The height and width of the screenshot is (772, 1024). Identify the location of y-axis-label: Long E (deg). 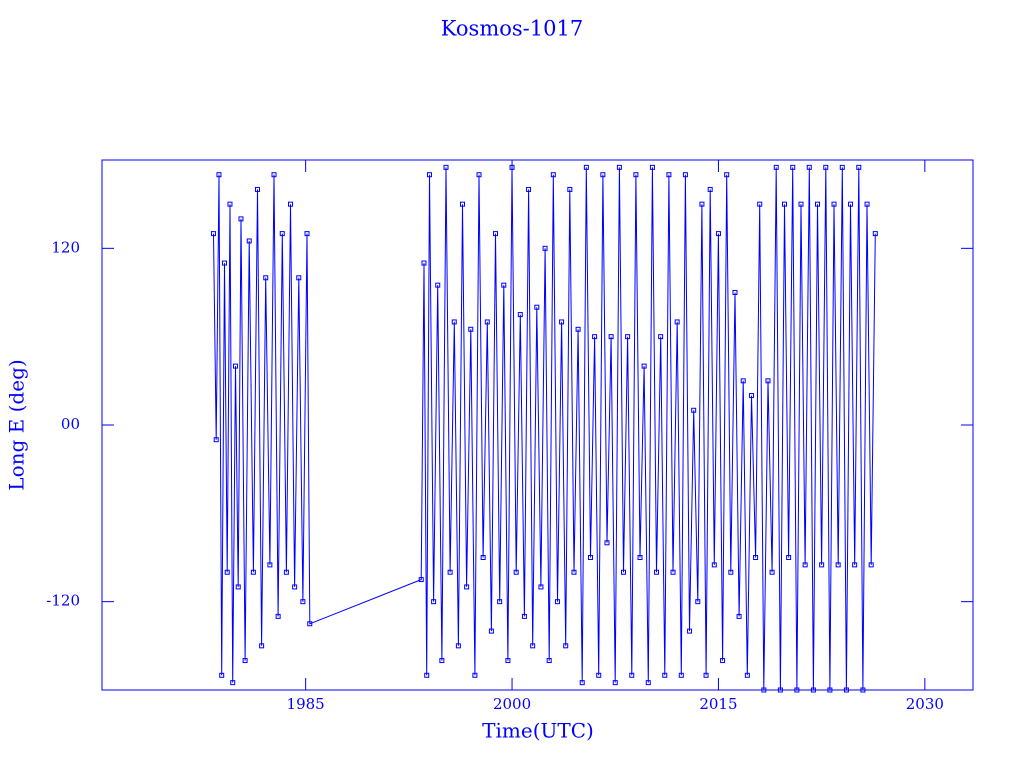
(17, 424).